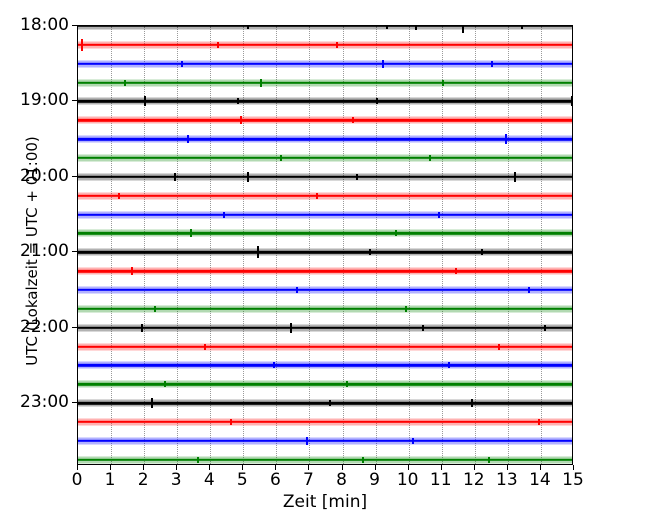 The height and width of the screenshot is (520, 650). Describe the element at coordinates (407, 480) in the screenshot. I see `x-tick-label: 10` at that location.